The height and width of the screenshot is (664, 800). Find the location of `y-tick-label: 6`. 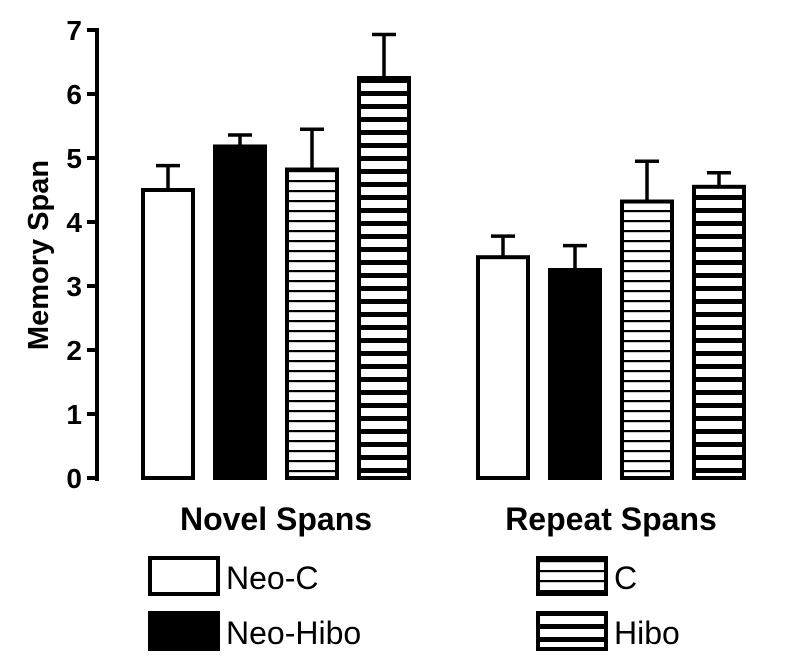

y-tick-label: 6 is located at coordinates (74, 94).